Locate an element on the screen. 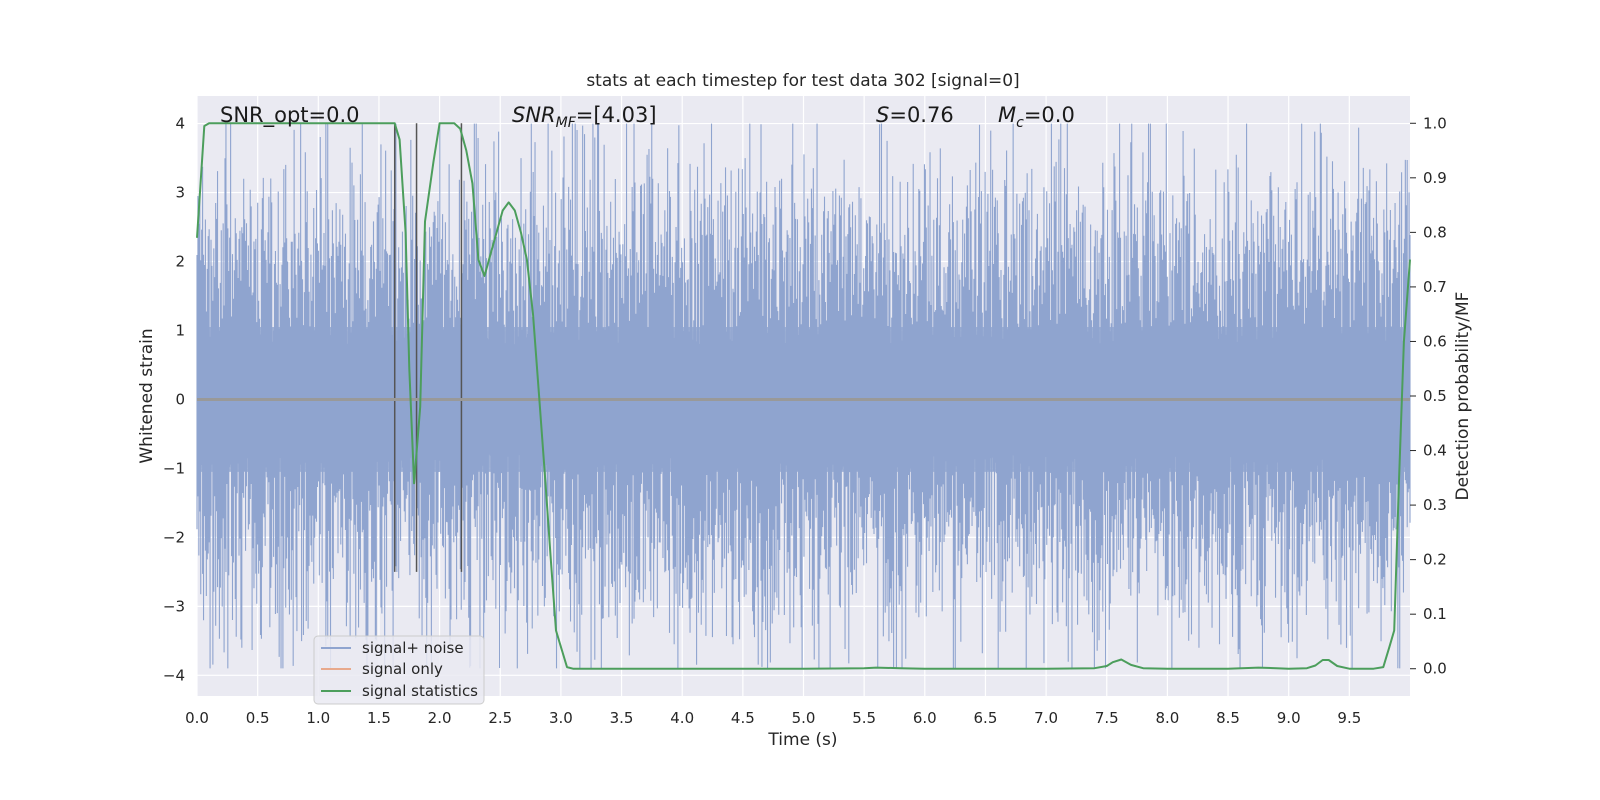 The image size is (1600, 800). x-tick-label-9: 4.5 is located at coordinates (743, 718).